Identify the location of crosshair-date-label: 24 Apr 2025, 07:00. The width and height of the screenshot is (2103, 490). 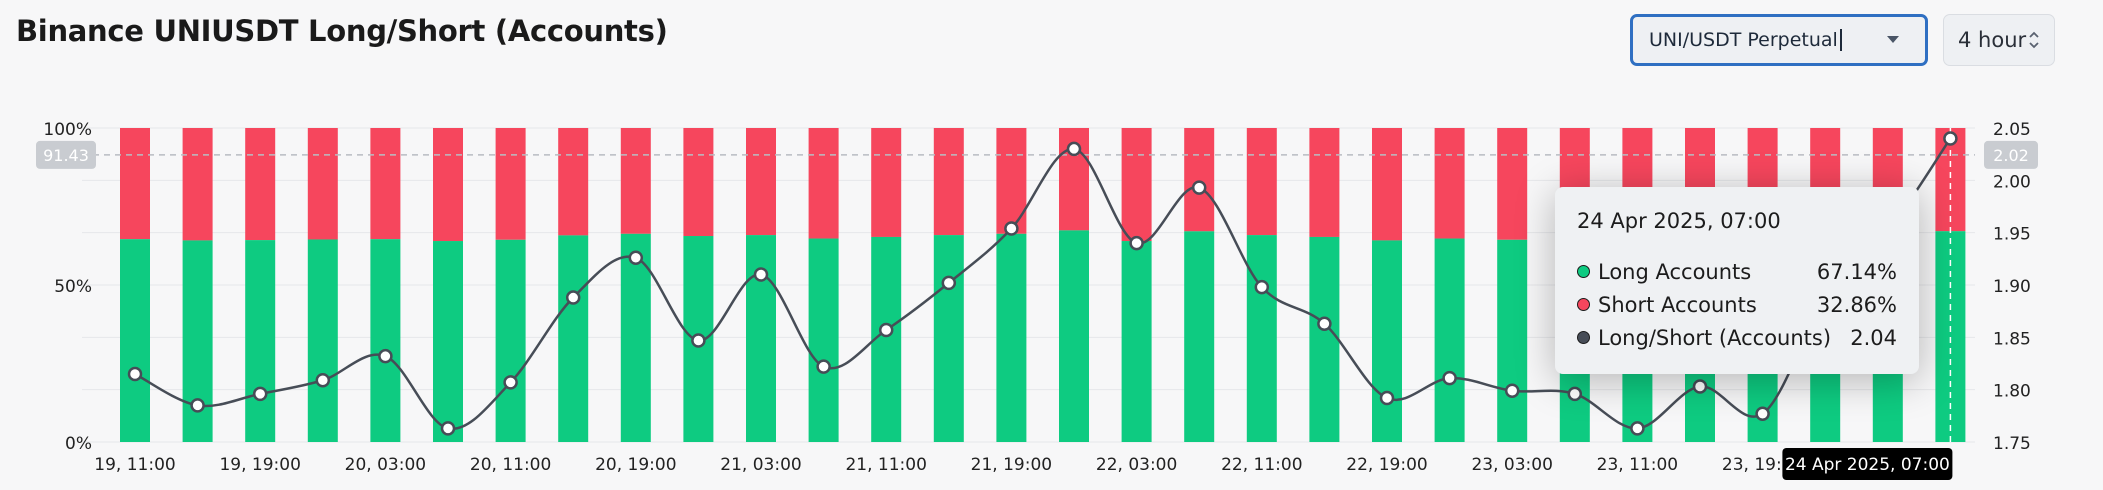
(1867, 465).